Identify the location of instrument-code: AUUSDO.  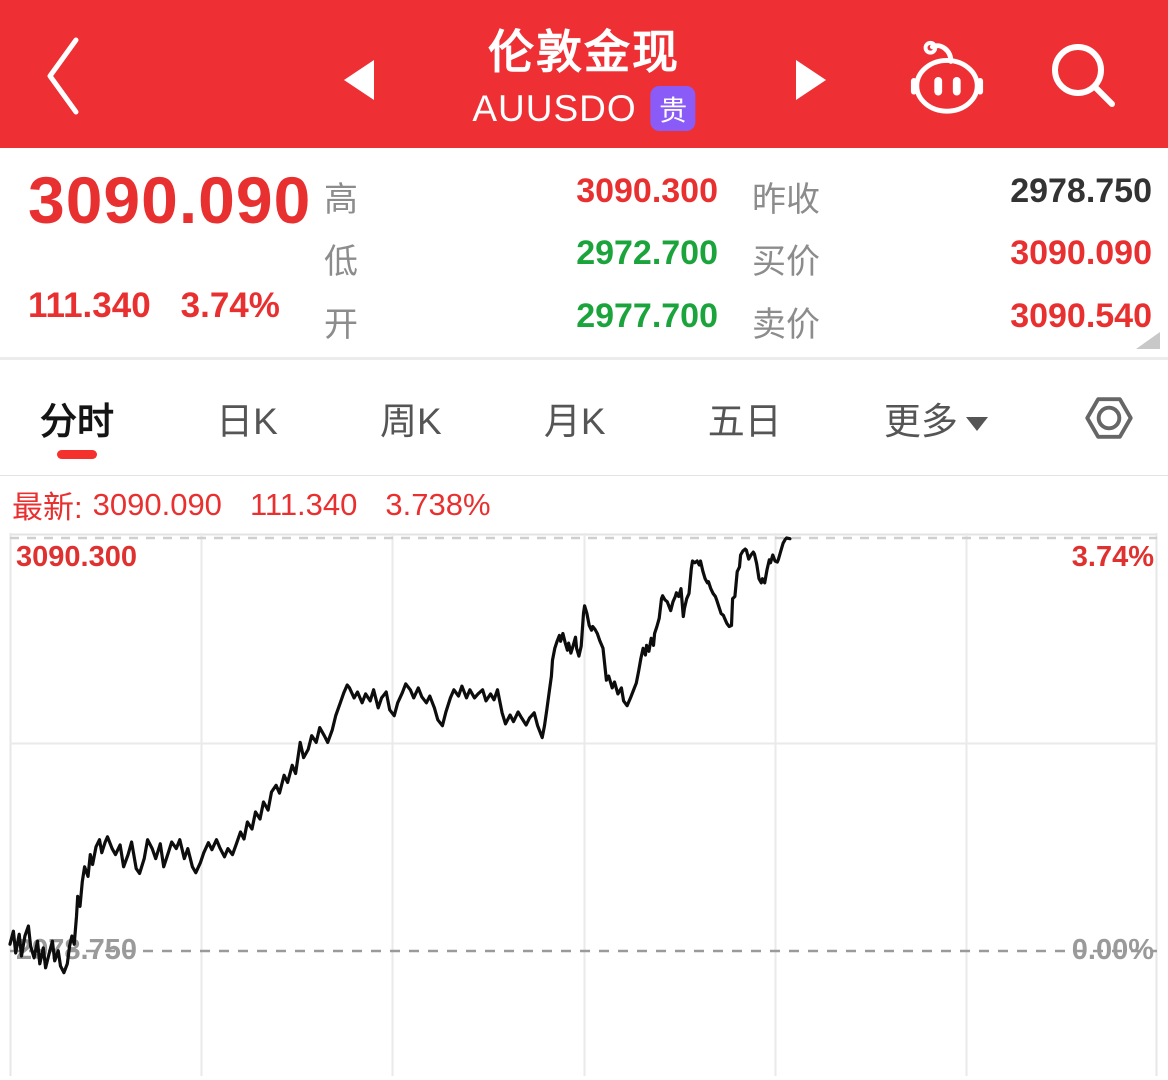
(554, 108).